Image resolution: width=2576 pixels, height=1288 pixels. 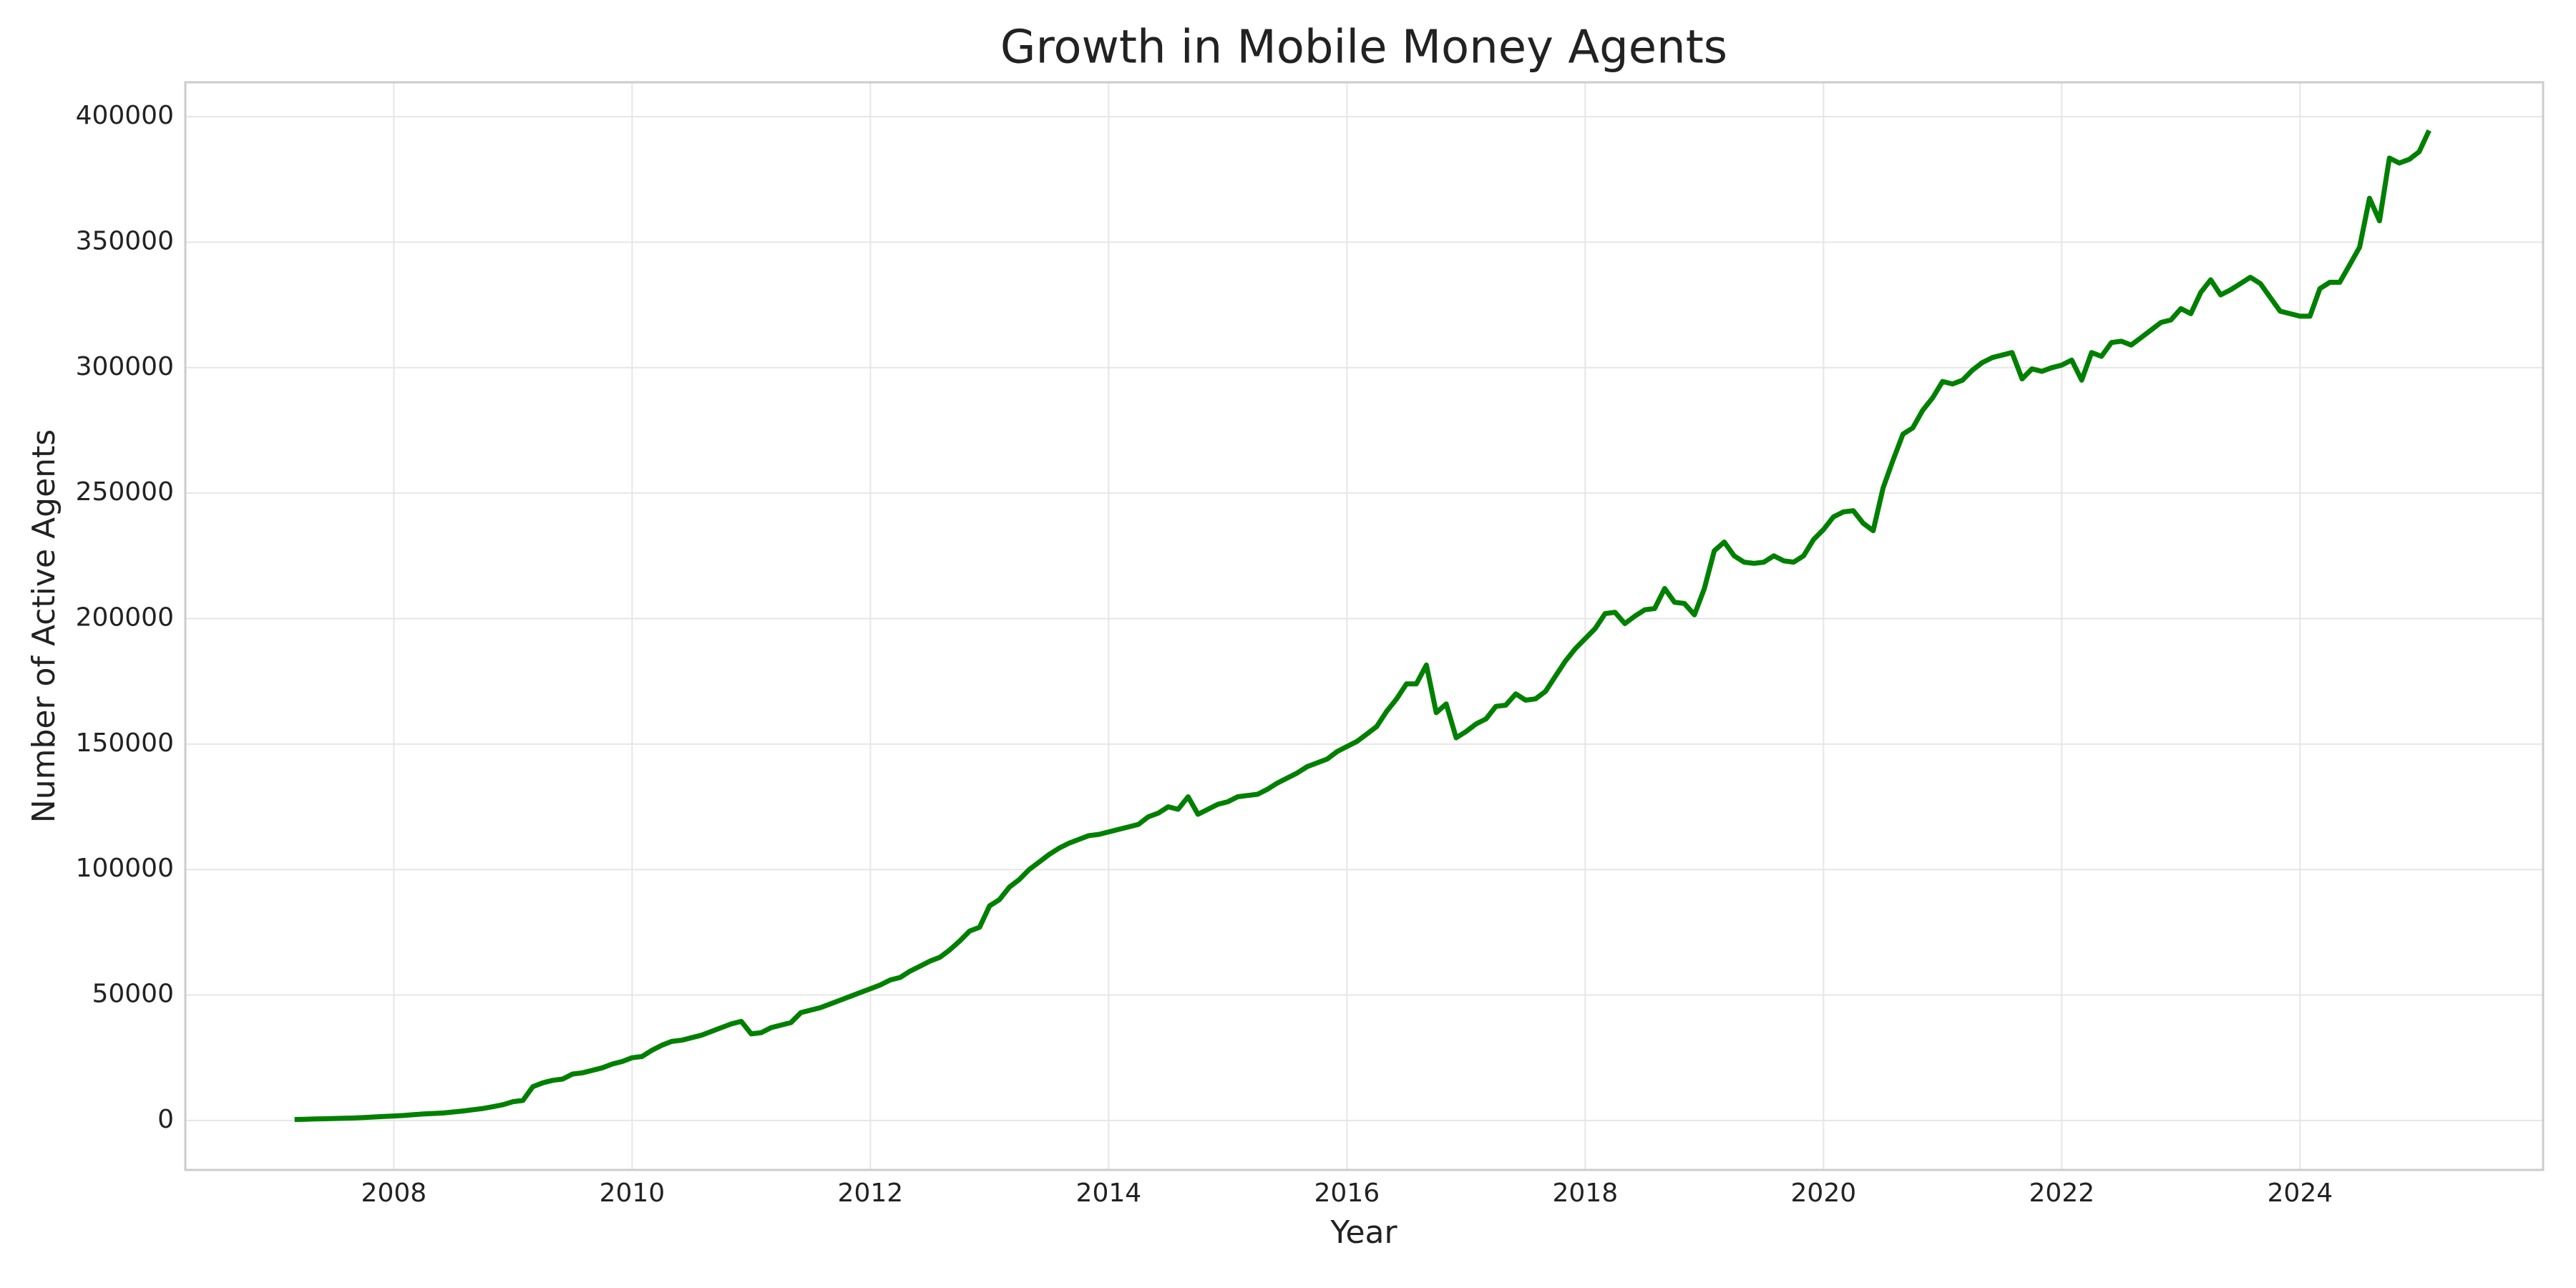 I want to click on x-tick-label: 2022, so click(x=2062, y=1193).